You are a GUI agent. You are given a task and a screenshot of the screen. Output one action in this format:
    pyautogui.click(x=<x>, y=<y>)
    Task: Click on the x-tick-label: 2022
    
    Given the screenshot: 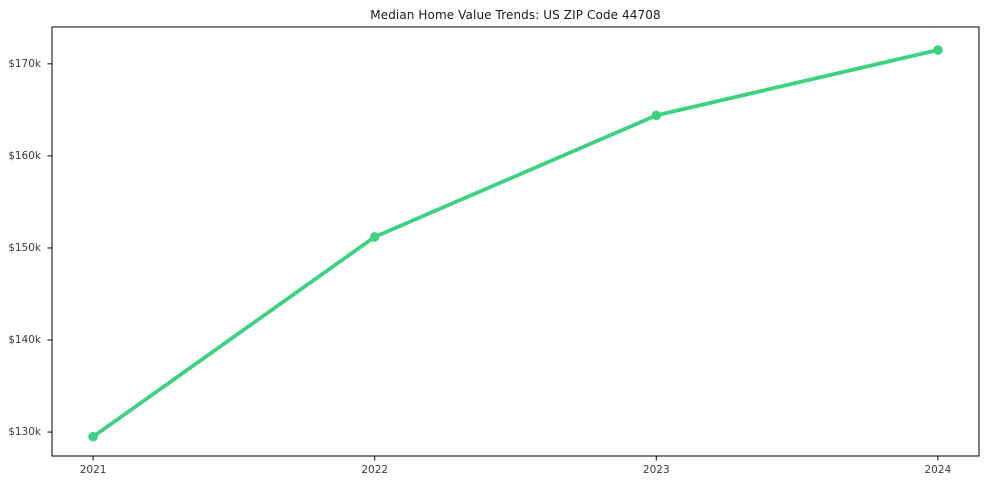 What is the action you would take?
    pyautogui.click(x=375, y=470)
    